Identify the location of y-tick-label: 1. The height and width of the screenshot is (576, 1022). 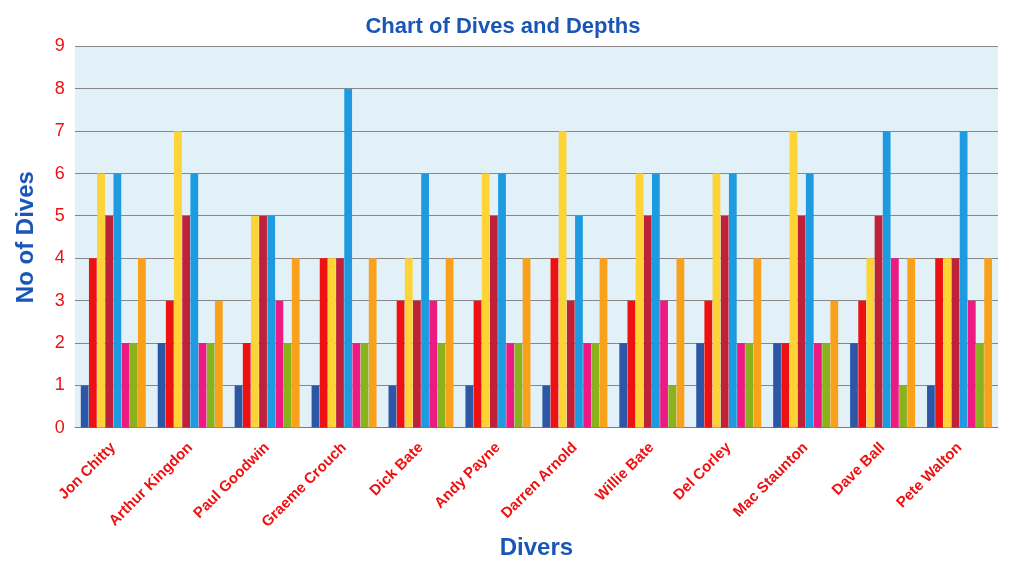
(59, 384).